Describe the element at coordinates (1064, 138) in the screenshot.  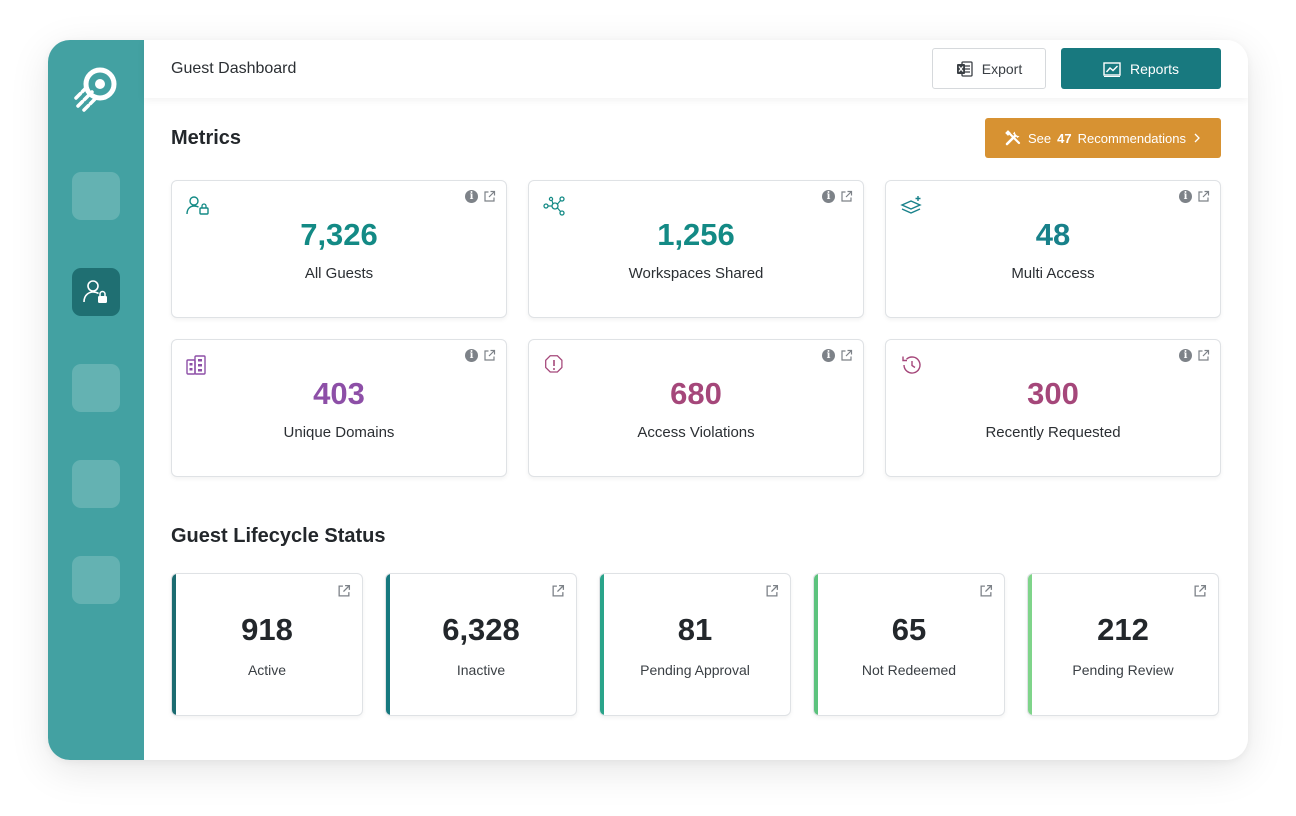
I see `recommendations-count: 47` at that location.